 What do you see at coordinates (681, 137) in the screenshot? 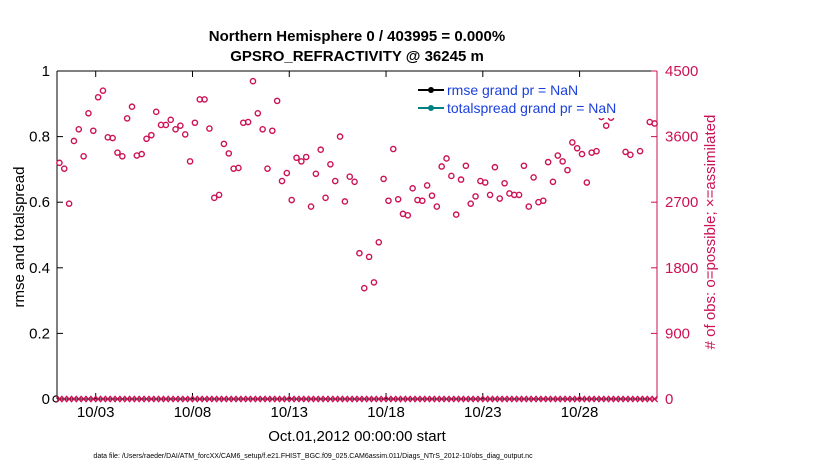
I see `right-tick-label: 3600` at bounding box center [681, 137].